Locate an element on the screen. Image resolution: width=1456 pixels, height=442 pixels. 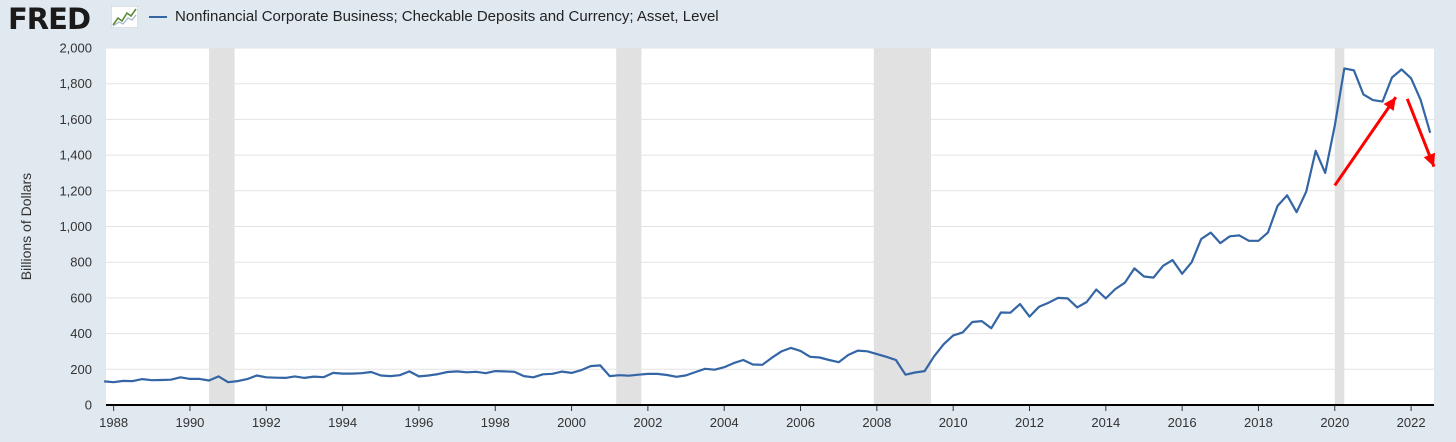
x-tick-label: 2004 is located at coordinates (724, 422).